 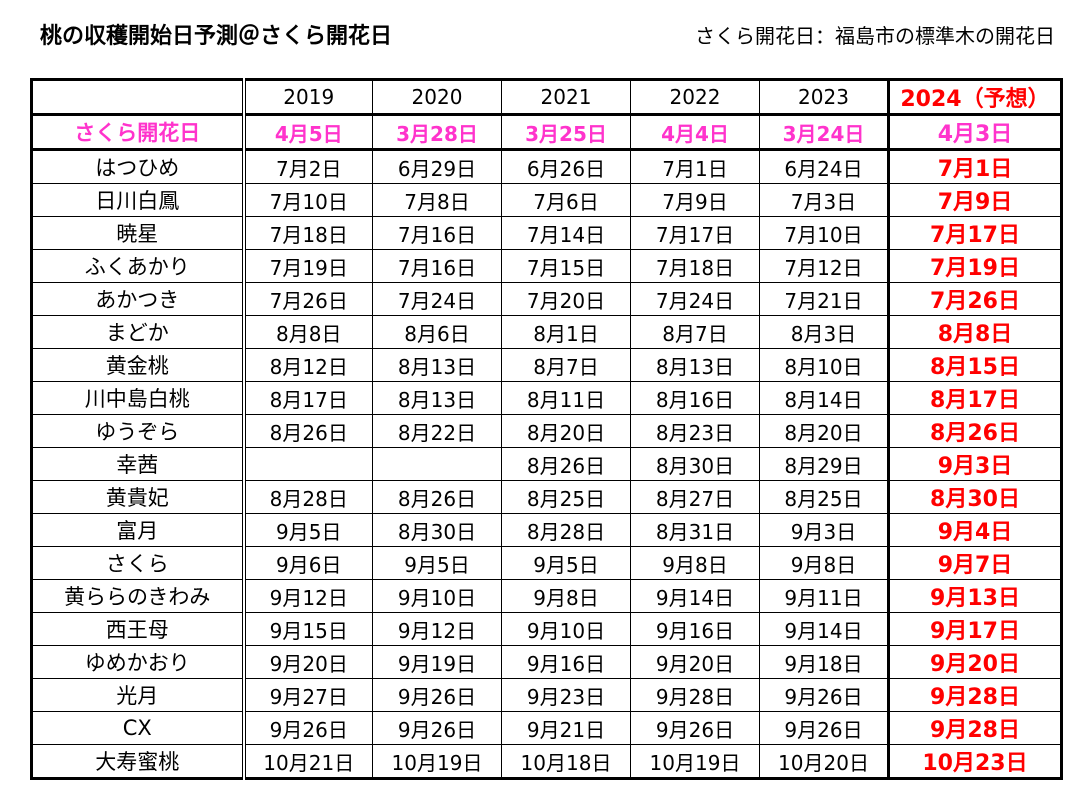 What do you see at coordinates (308, 299) in the screenshot?
I see `table-cell: 7月26日` at bounding box center [308, 299].